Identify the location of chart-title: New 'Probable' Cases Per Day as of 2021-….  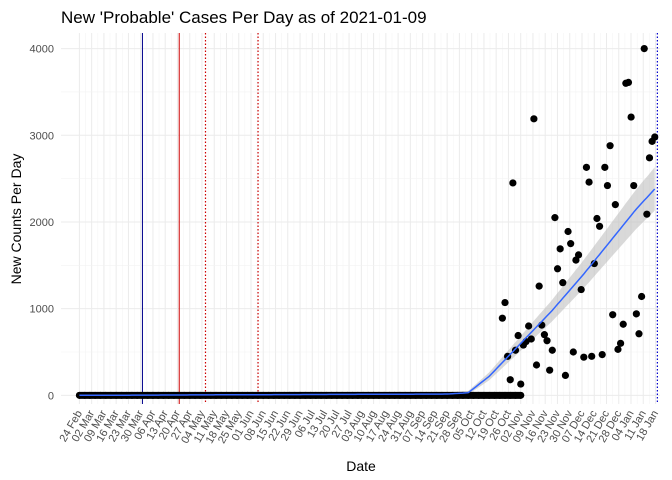
(244, 17).